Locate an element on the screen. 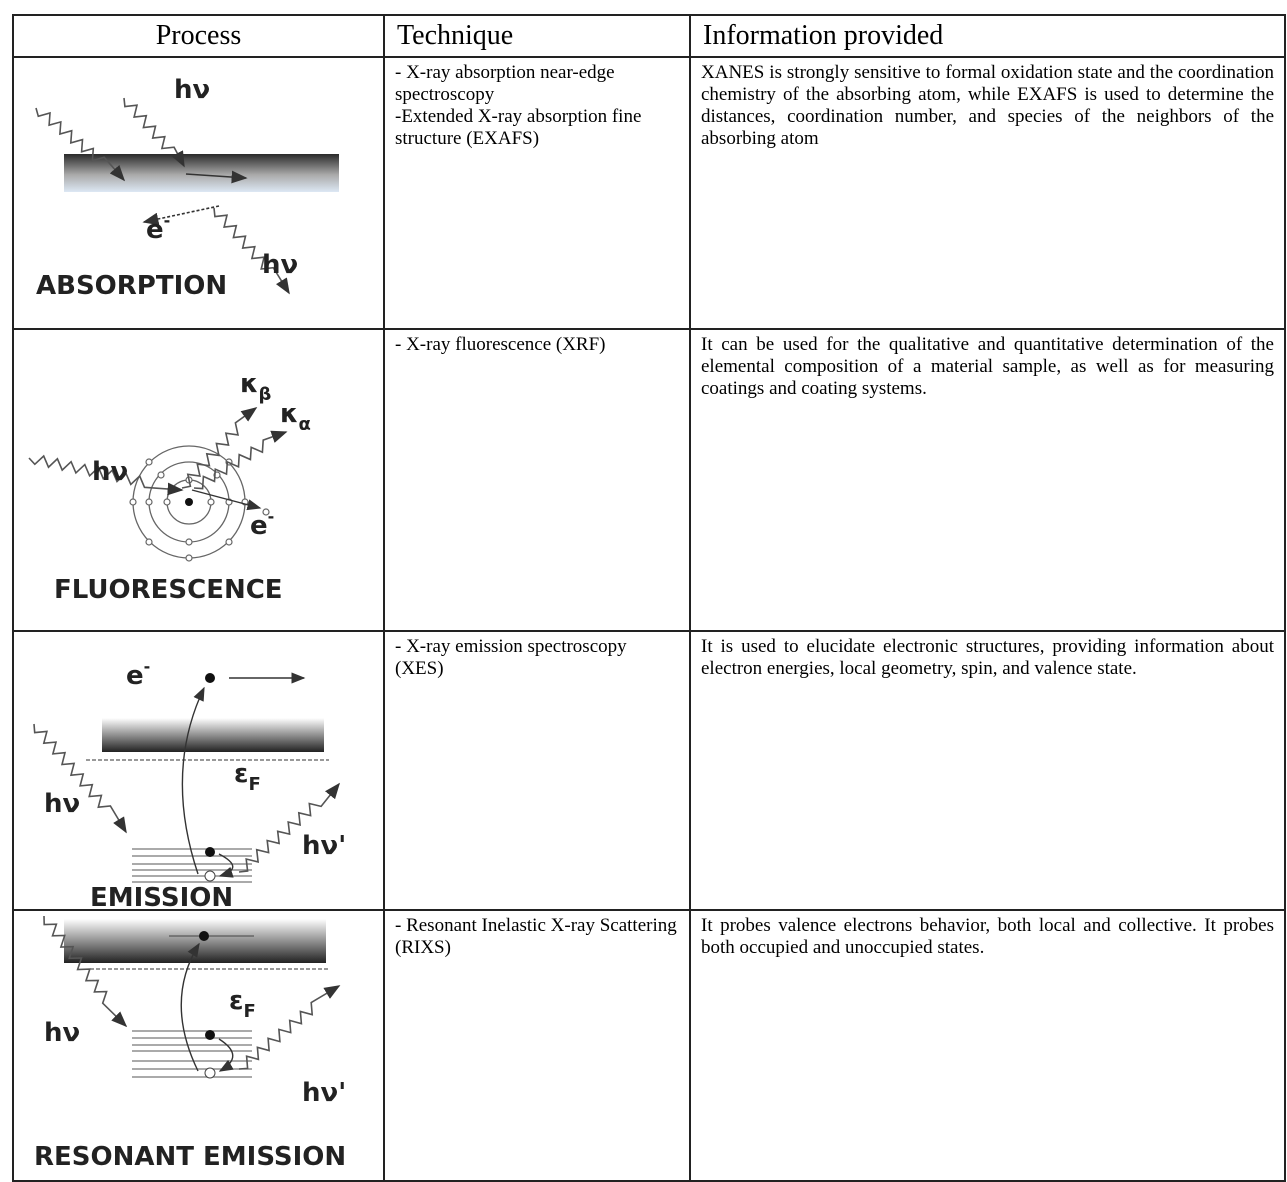 The image size is (1287, 1182). header-cell: Information provided is located at coordinates (987, 36).